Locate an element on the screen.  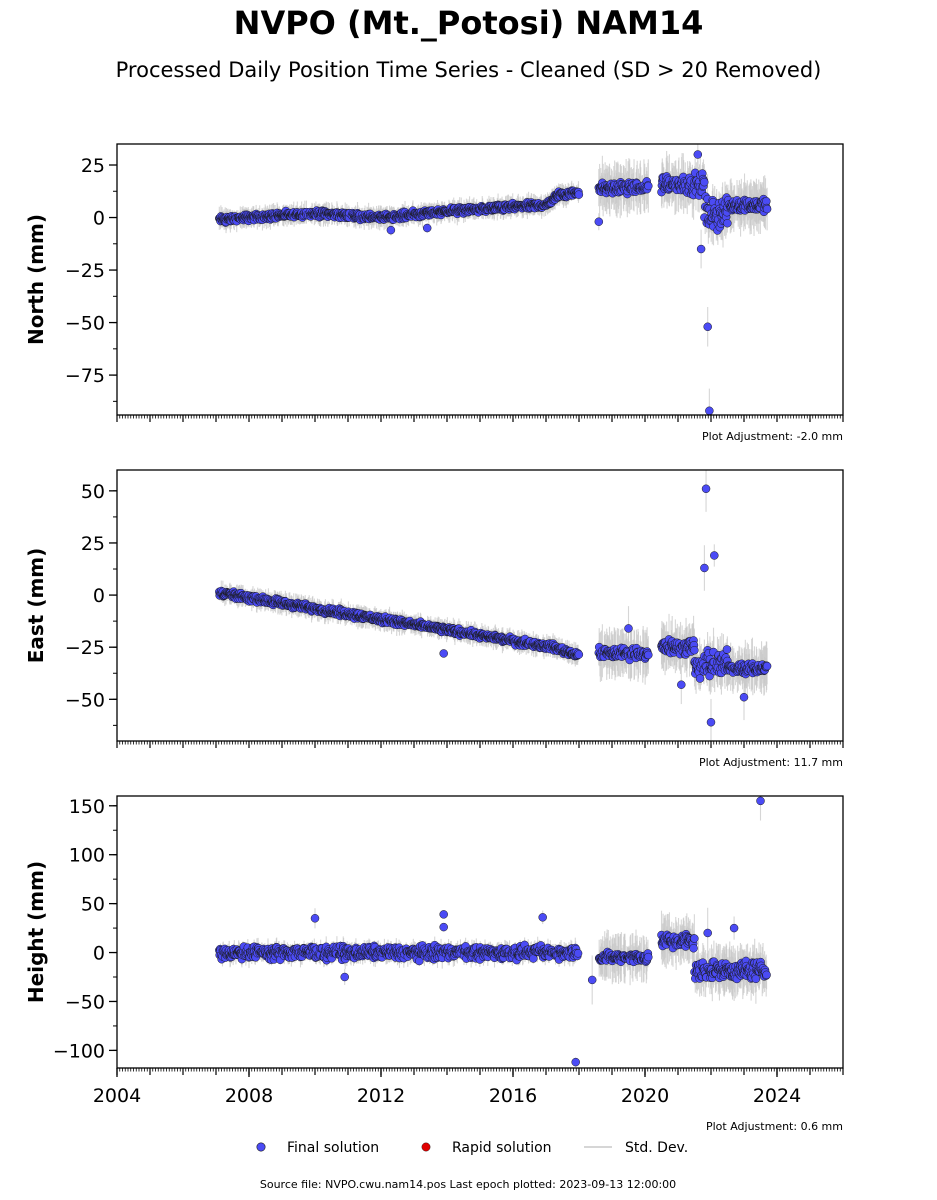
chart-title: NVPO (Mt._Potosi) NAM14 is located at coordinates (468, 23).